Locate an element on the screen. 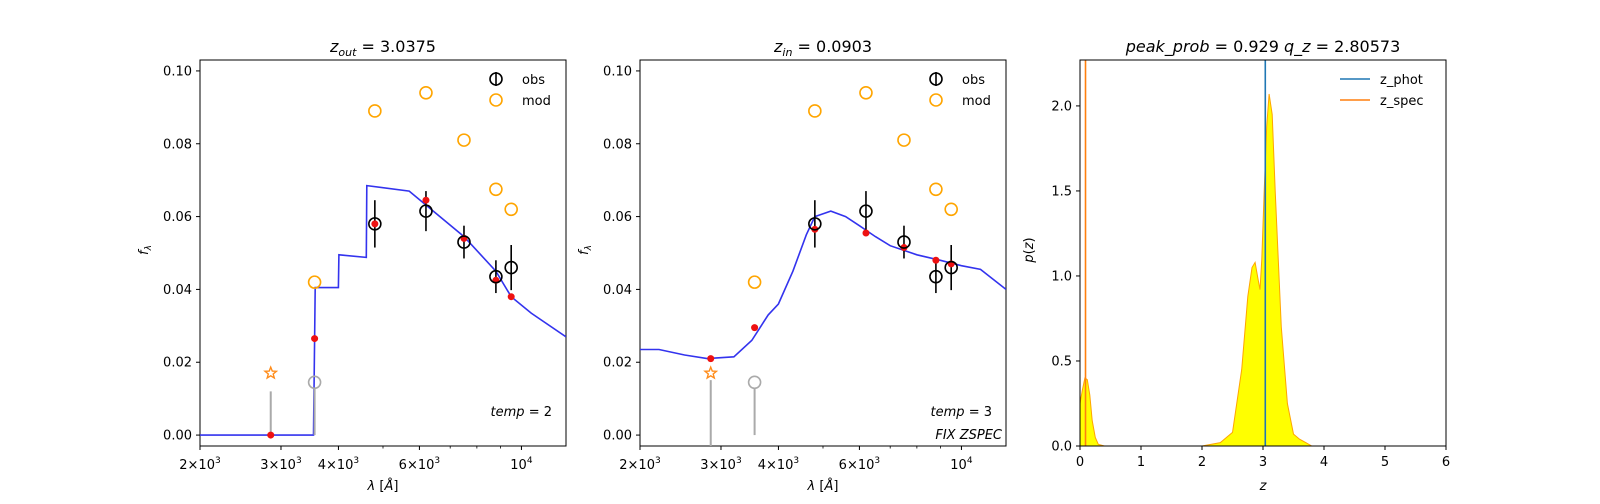 This screenshot has height=504, width=1600. xtick-label: 1 is located at coordinates (1141, 462).